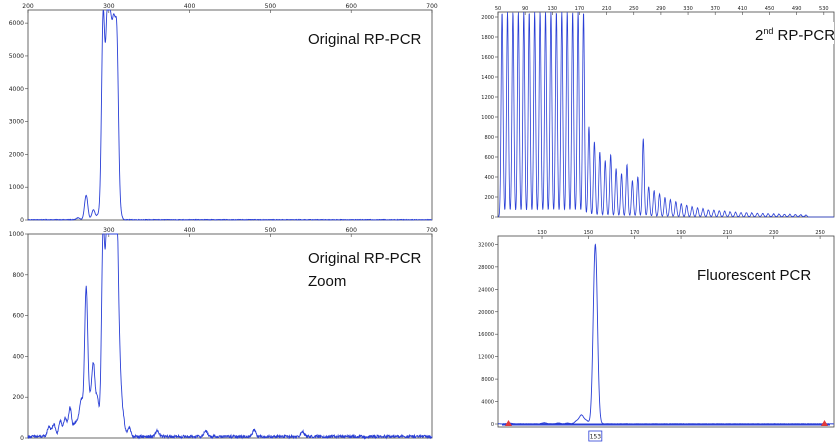 The height and width of the screenshot is (445, 838). What do you see at coordinates (486, 358) in the screenshot?
I see `y-tick-label: 12000` at bounding box center [486, 358].